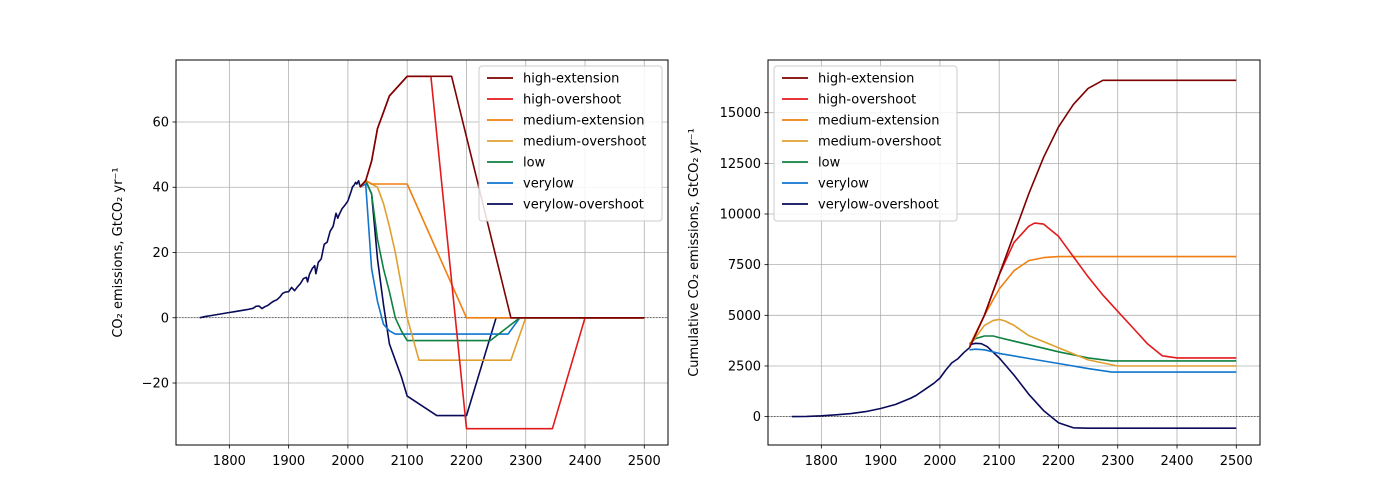 This screenshot has width=1400, height=500. What do you see at coordinates (744, 316) in the screenshot?
I see `y-tick-label: 5000` at bounding box center [744, 316].